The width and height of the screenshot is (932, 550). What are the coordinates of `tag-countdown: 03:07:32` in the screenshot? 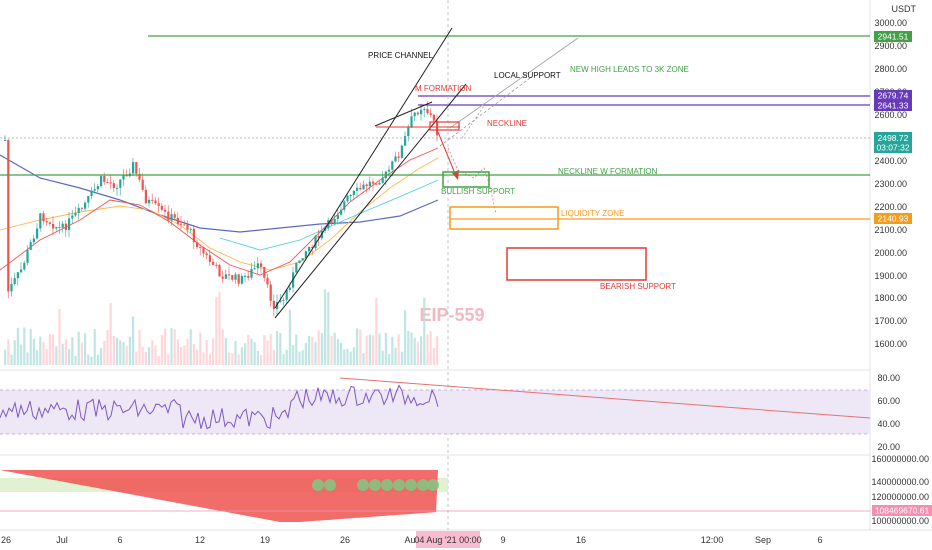 It's located at (892, 148).